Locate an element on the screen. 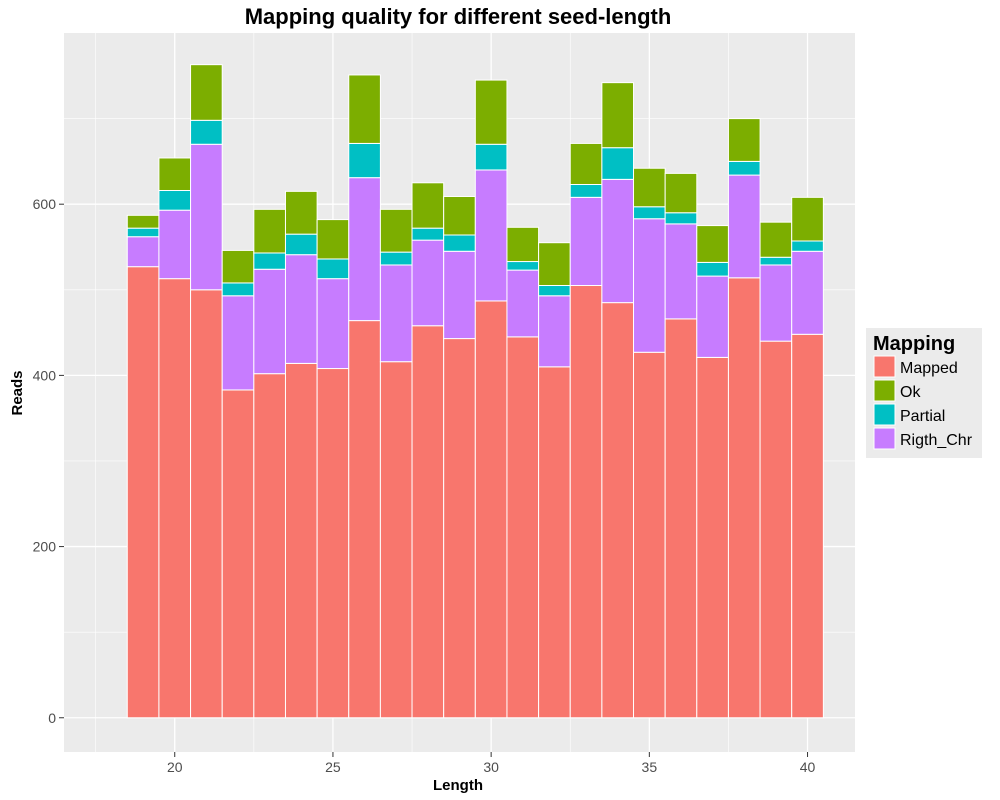 The width and height of the screenshot is (1000, 800). legend-key-ok is located at coordinates (884, 390).